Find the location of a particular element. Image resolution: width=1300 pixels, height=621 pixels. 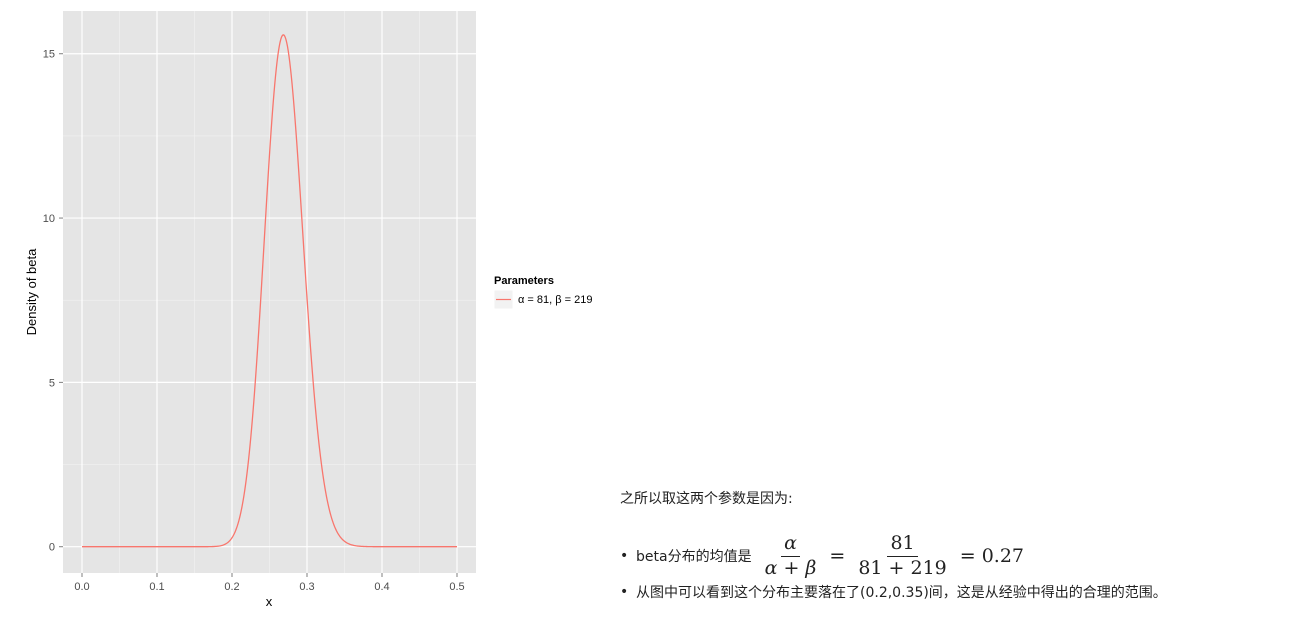

x-axis: 0.0 0.1 0.2 0.3 0.4 0.5 is located at coordinates (269, 583).